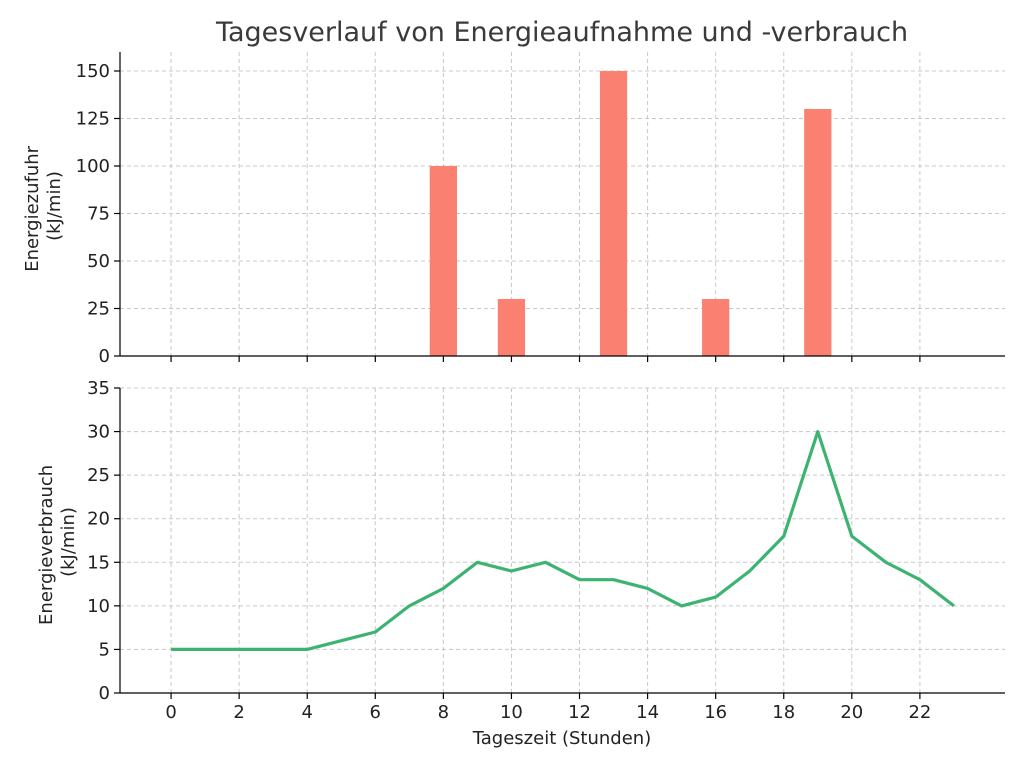  Describe the element at coordinates (919, 712) in the screenshot. I see `x-tick-label: 22` at that location.